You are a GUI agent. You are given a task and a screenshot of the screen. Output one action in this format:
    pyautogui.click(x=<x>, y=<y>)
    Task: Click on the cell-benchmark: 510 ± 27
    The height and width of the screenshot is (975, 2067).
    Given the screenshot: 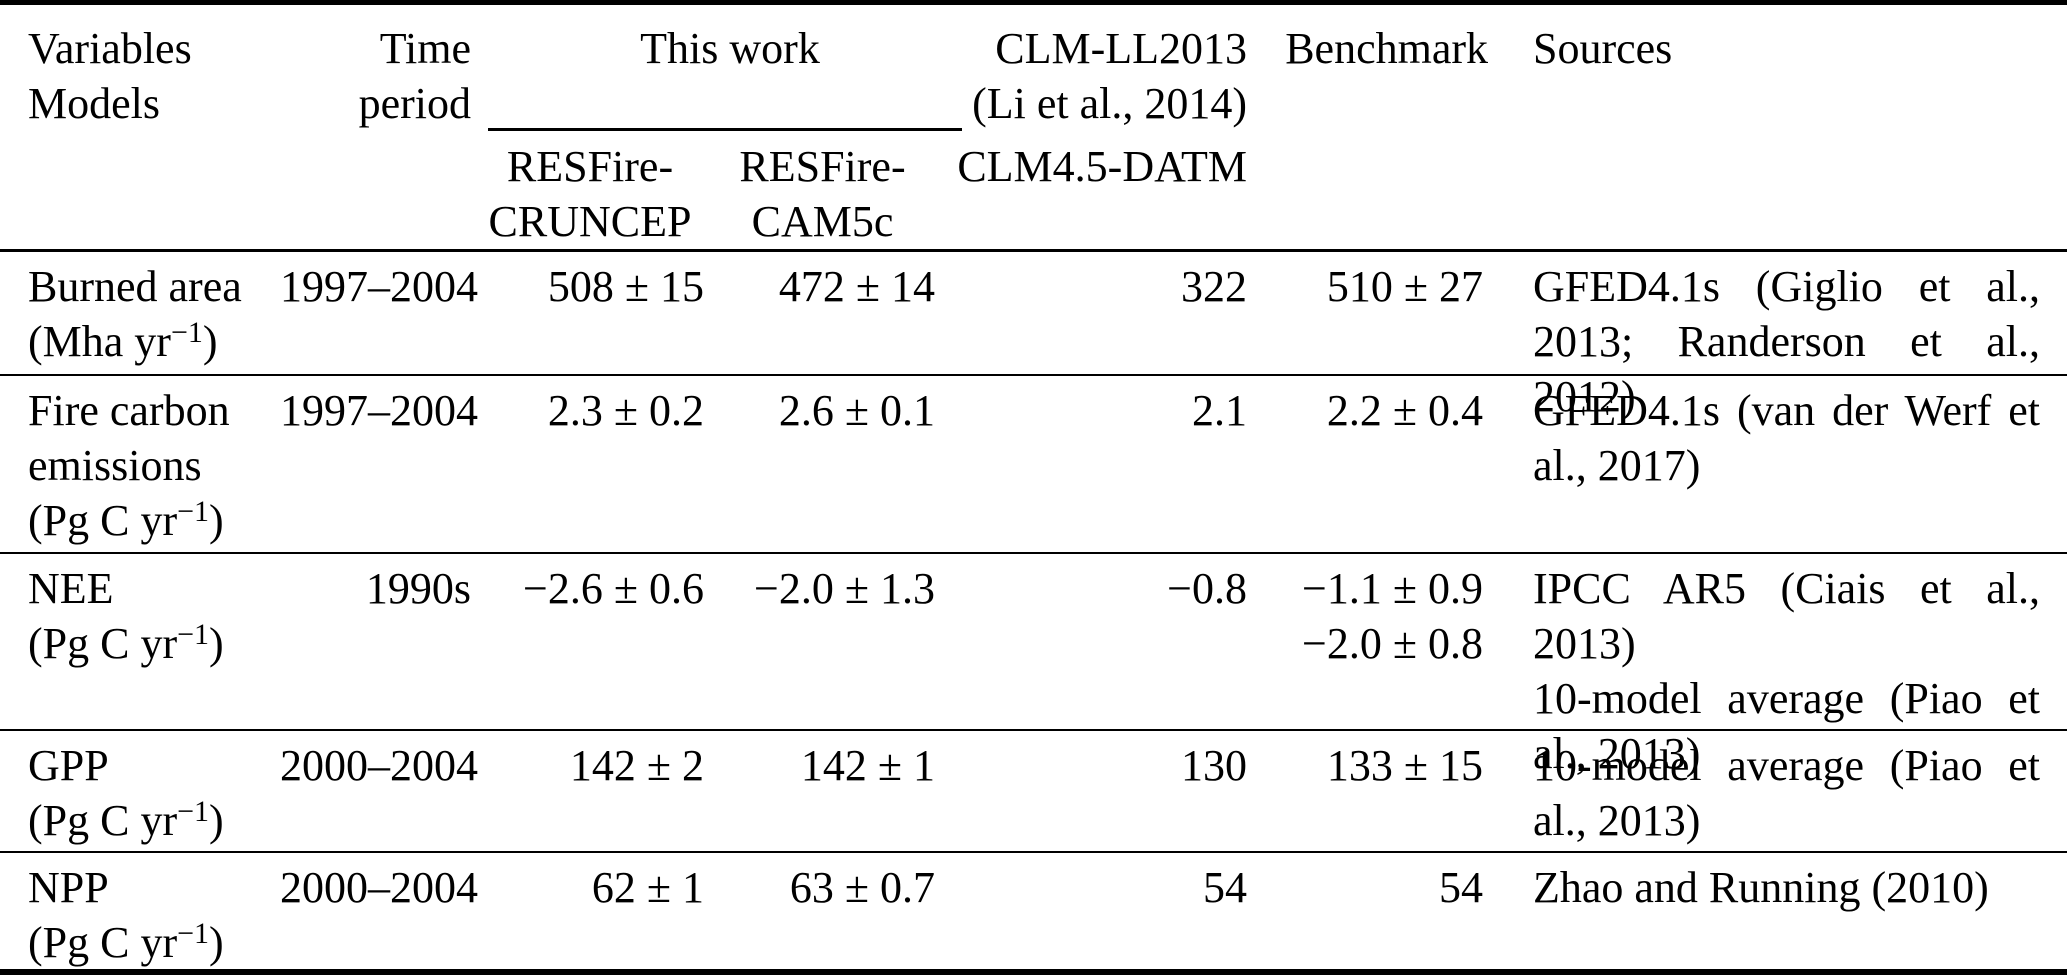 What is the action you would take?
    pyautogui.click(x=1373, y=341)
    